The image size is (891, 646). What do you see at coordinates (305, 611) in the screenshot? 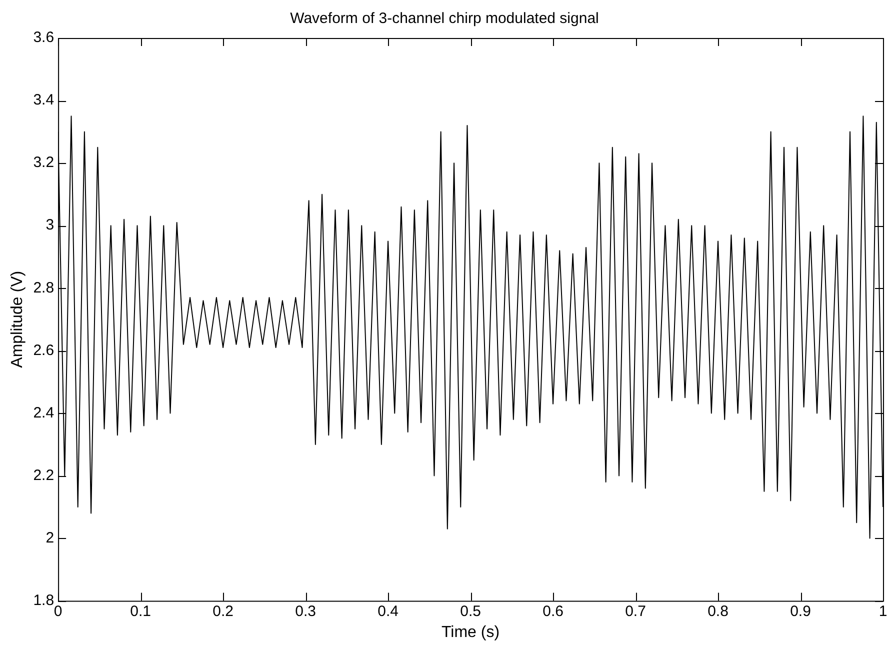
I see `x-tick-label: 0.3` at bounding box center [305, 611].